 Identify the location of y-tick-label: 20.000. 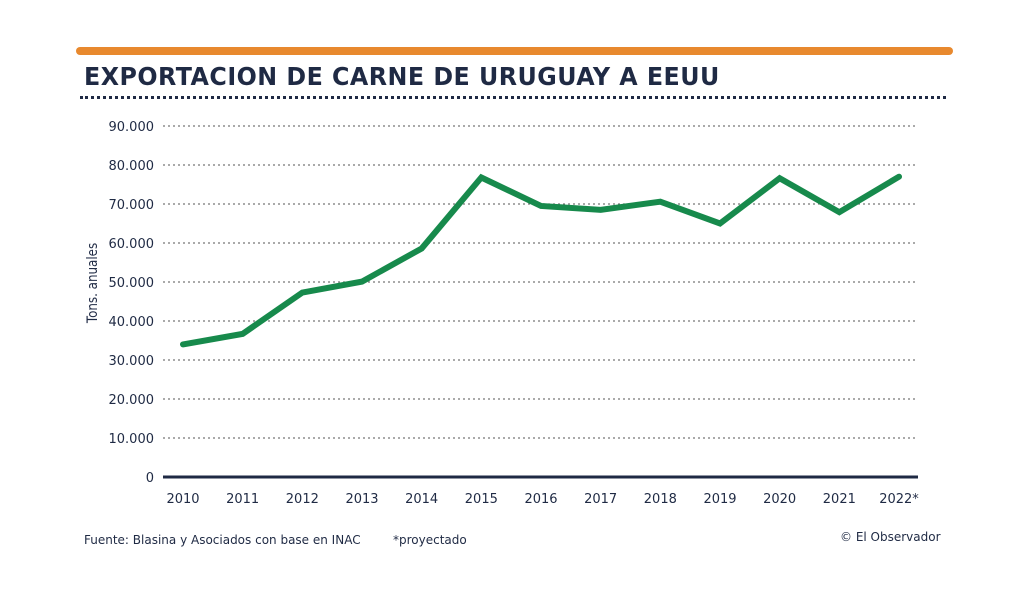
(132, 400).